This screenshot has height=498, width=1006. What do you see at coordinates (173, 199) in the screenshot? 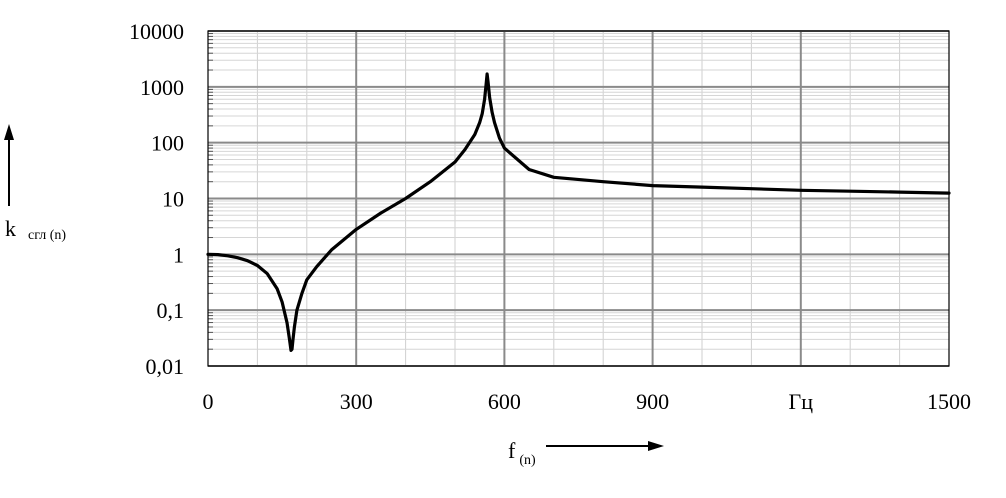
I see `y-tick-label: 10` at bounding box center [173, 199].